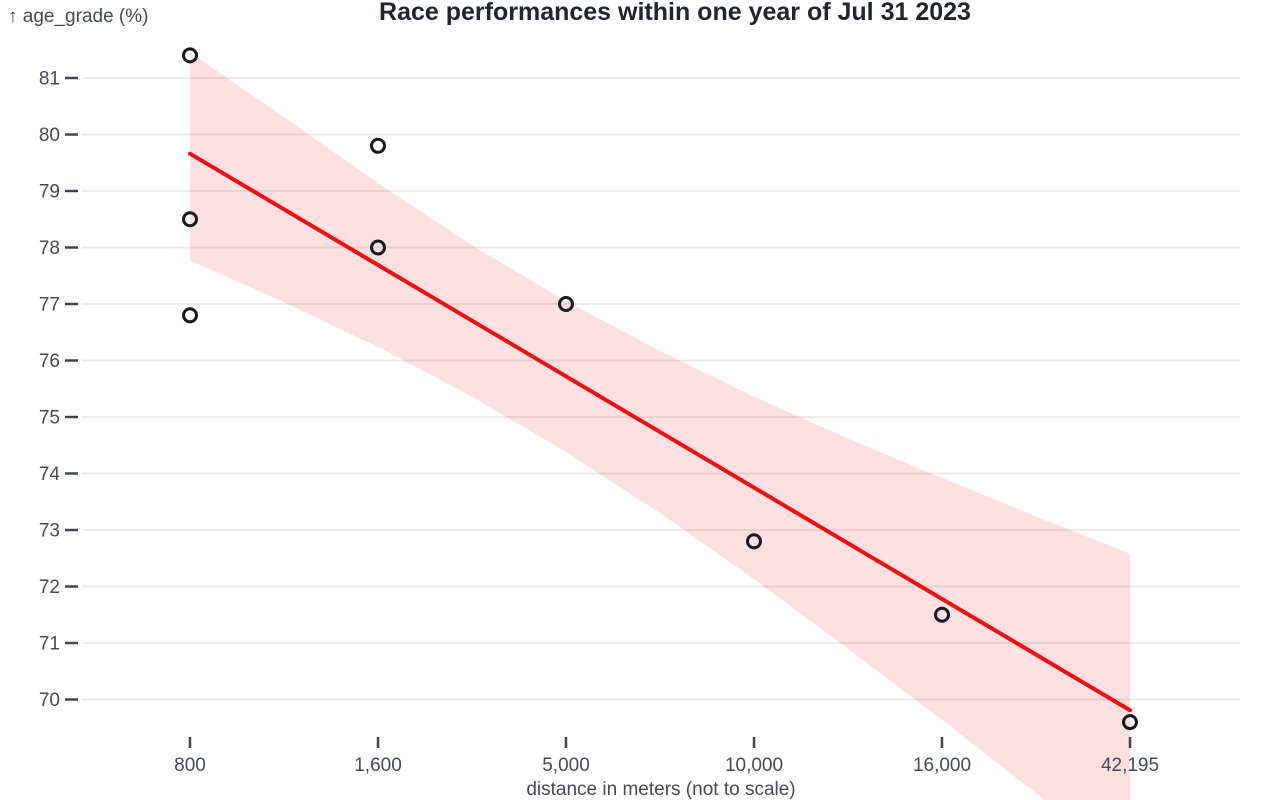  I want to click on y-tick-label: 79, so click(49, 192).